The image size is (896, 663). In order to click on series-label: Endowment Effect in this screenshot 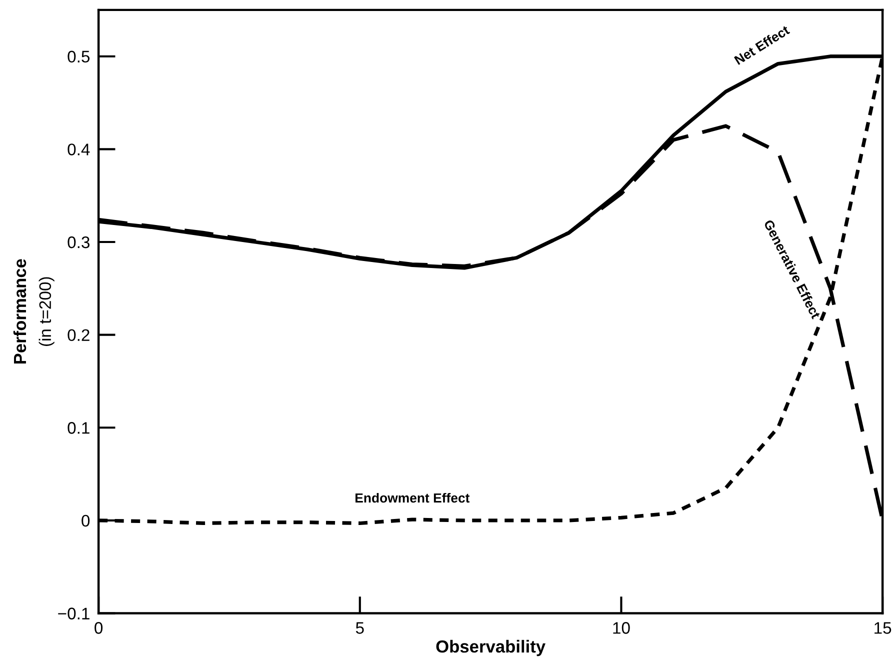, I will do `click(413, 497)`.